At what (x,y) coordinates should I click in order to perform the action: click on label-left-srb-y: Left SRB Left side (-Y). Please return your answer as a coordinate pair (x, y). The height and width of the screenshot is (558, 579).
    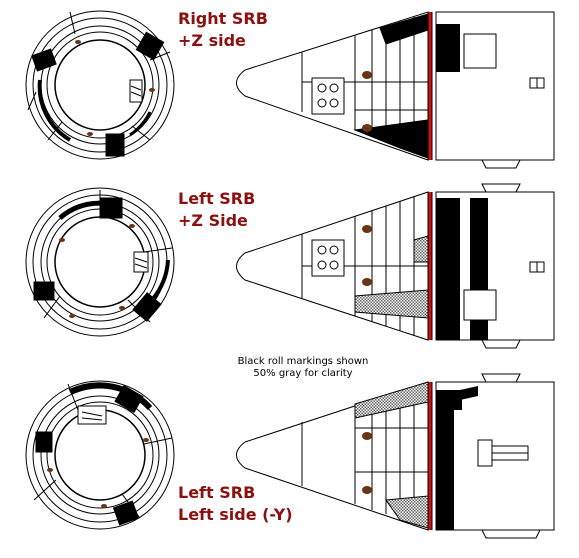
    Looking at the image, I should click on (235, 504).